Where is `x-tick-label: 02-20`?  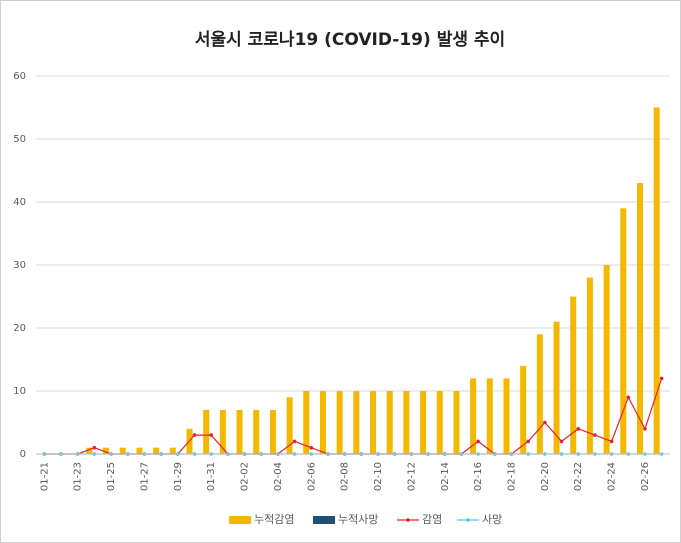
x-tick-label: 02-20 is located at coordinates (545, 476).